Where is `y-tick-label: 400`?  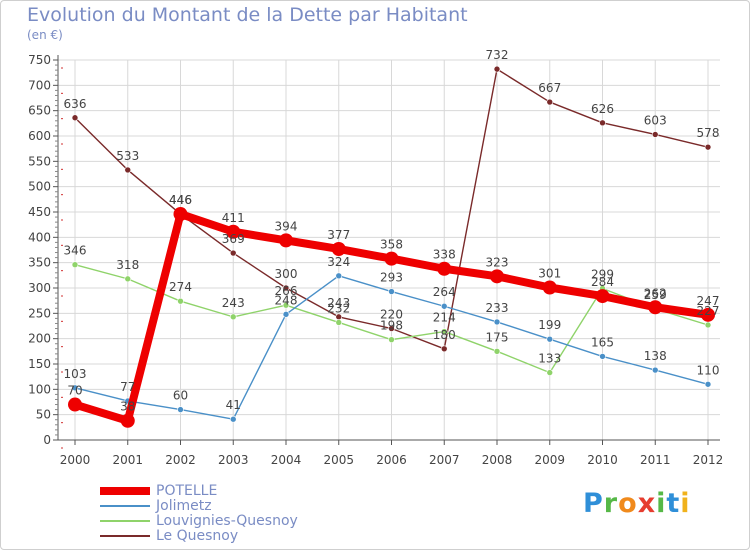 y-tick-label: 400 is located at coordinates (39, 237).